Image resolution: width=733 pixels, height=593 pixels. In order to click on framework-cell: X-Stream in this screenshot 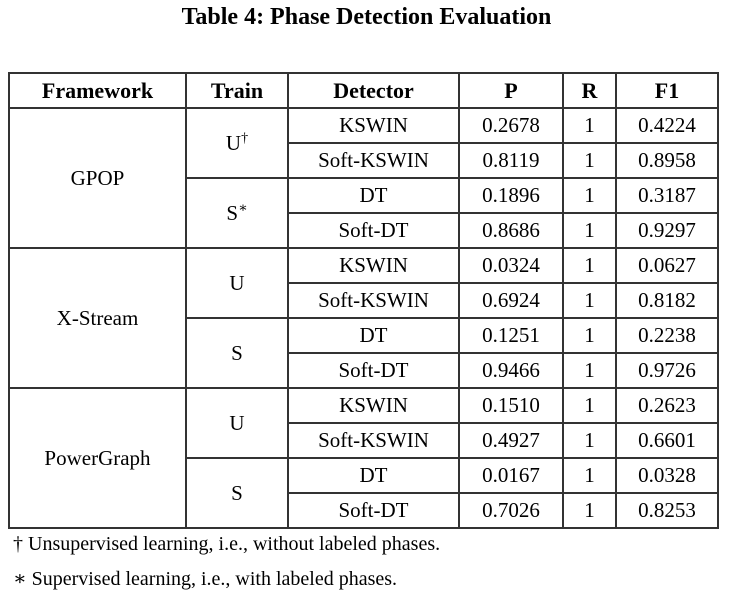, I will do `click(97, 318)`.